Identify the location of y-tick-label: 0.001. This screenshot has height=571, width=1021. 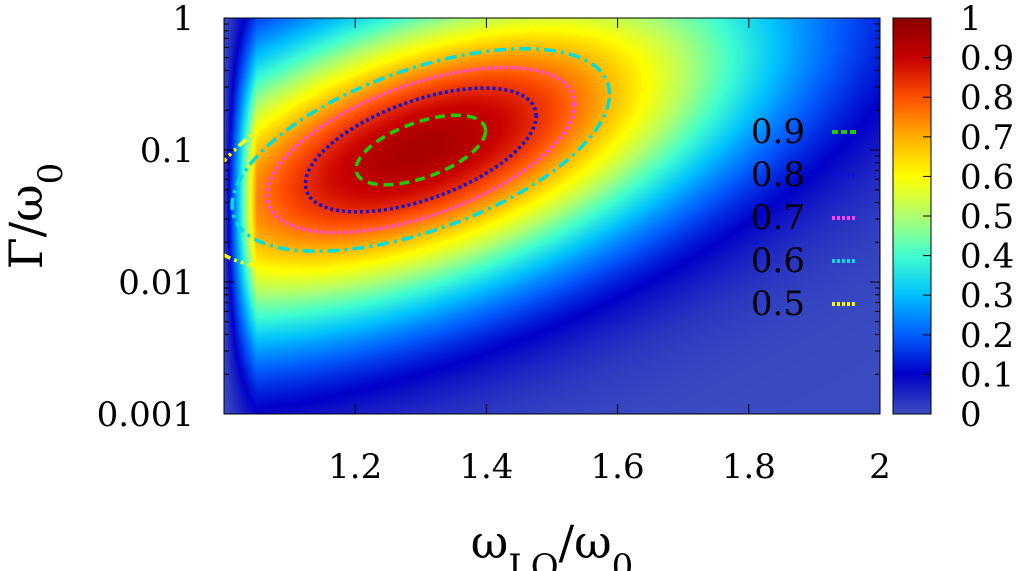
(145, 415).